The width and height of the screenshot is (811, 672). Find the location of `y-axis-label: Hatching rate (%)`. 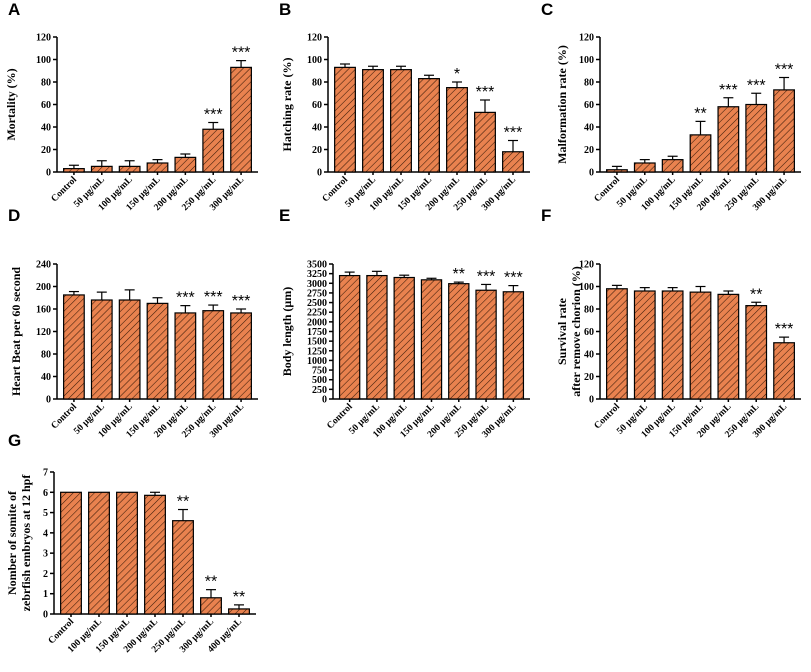

y-axis-label: Hatching rate (%) is located at coordinates (287, 105).